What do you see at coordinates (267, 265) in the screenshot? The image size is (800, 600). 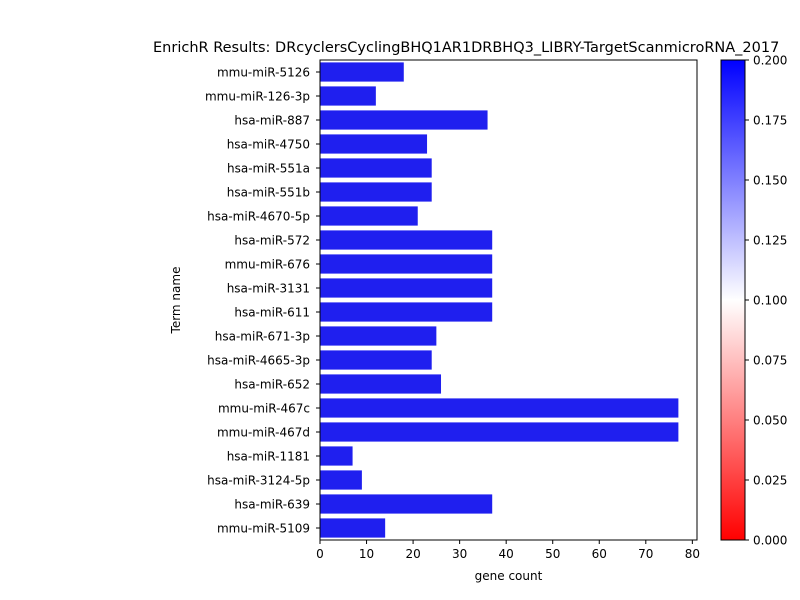 I see `y-tick-label: mmu-miR-676` at bounding box center [267, 265].